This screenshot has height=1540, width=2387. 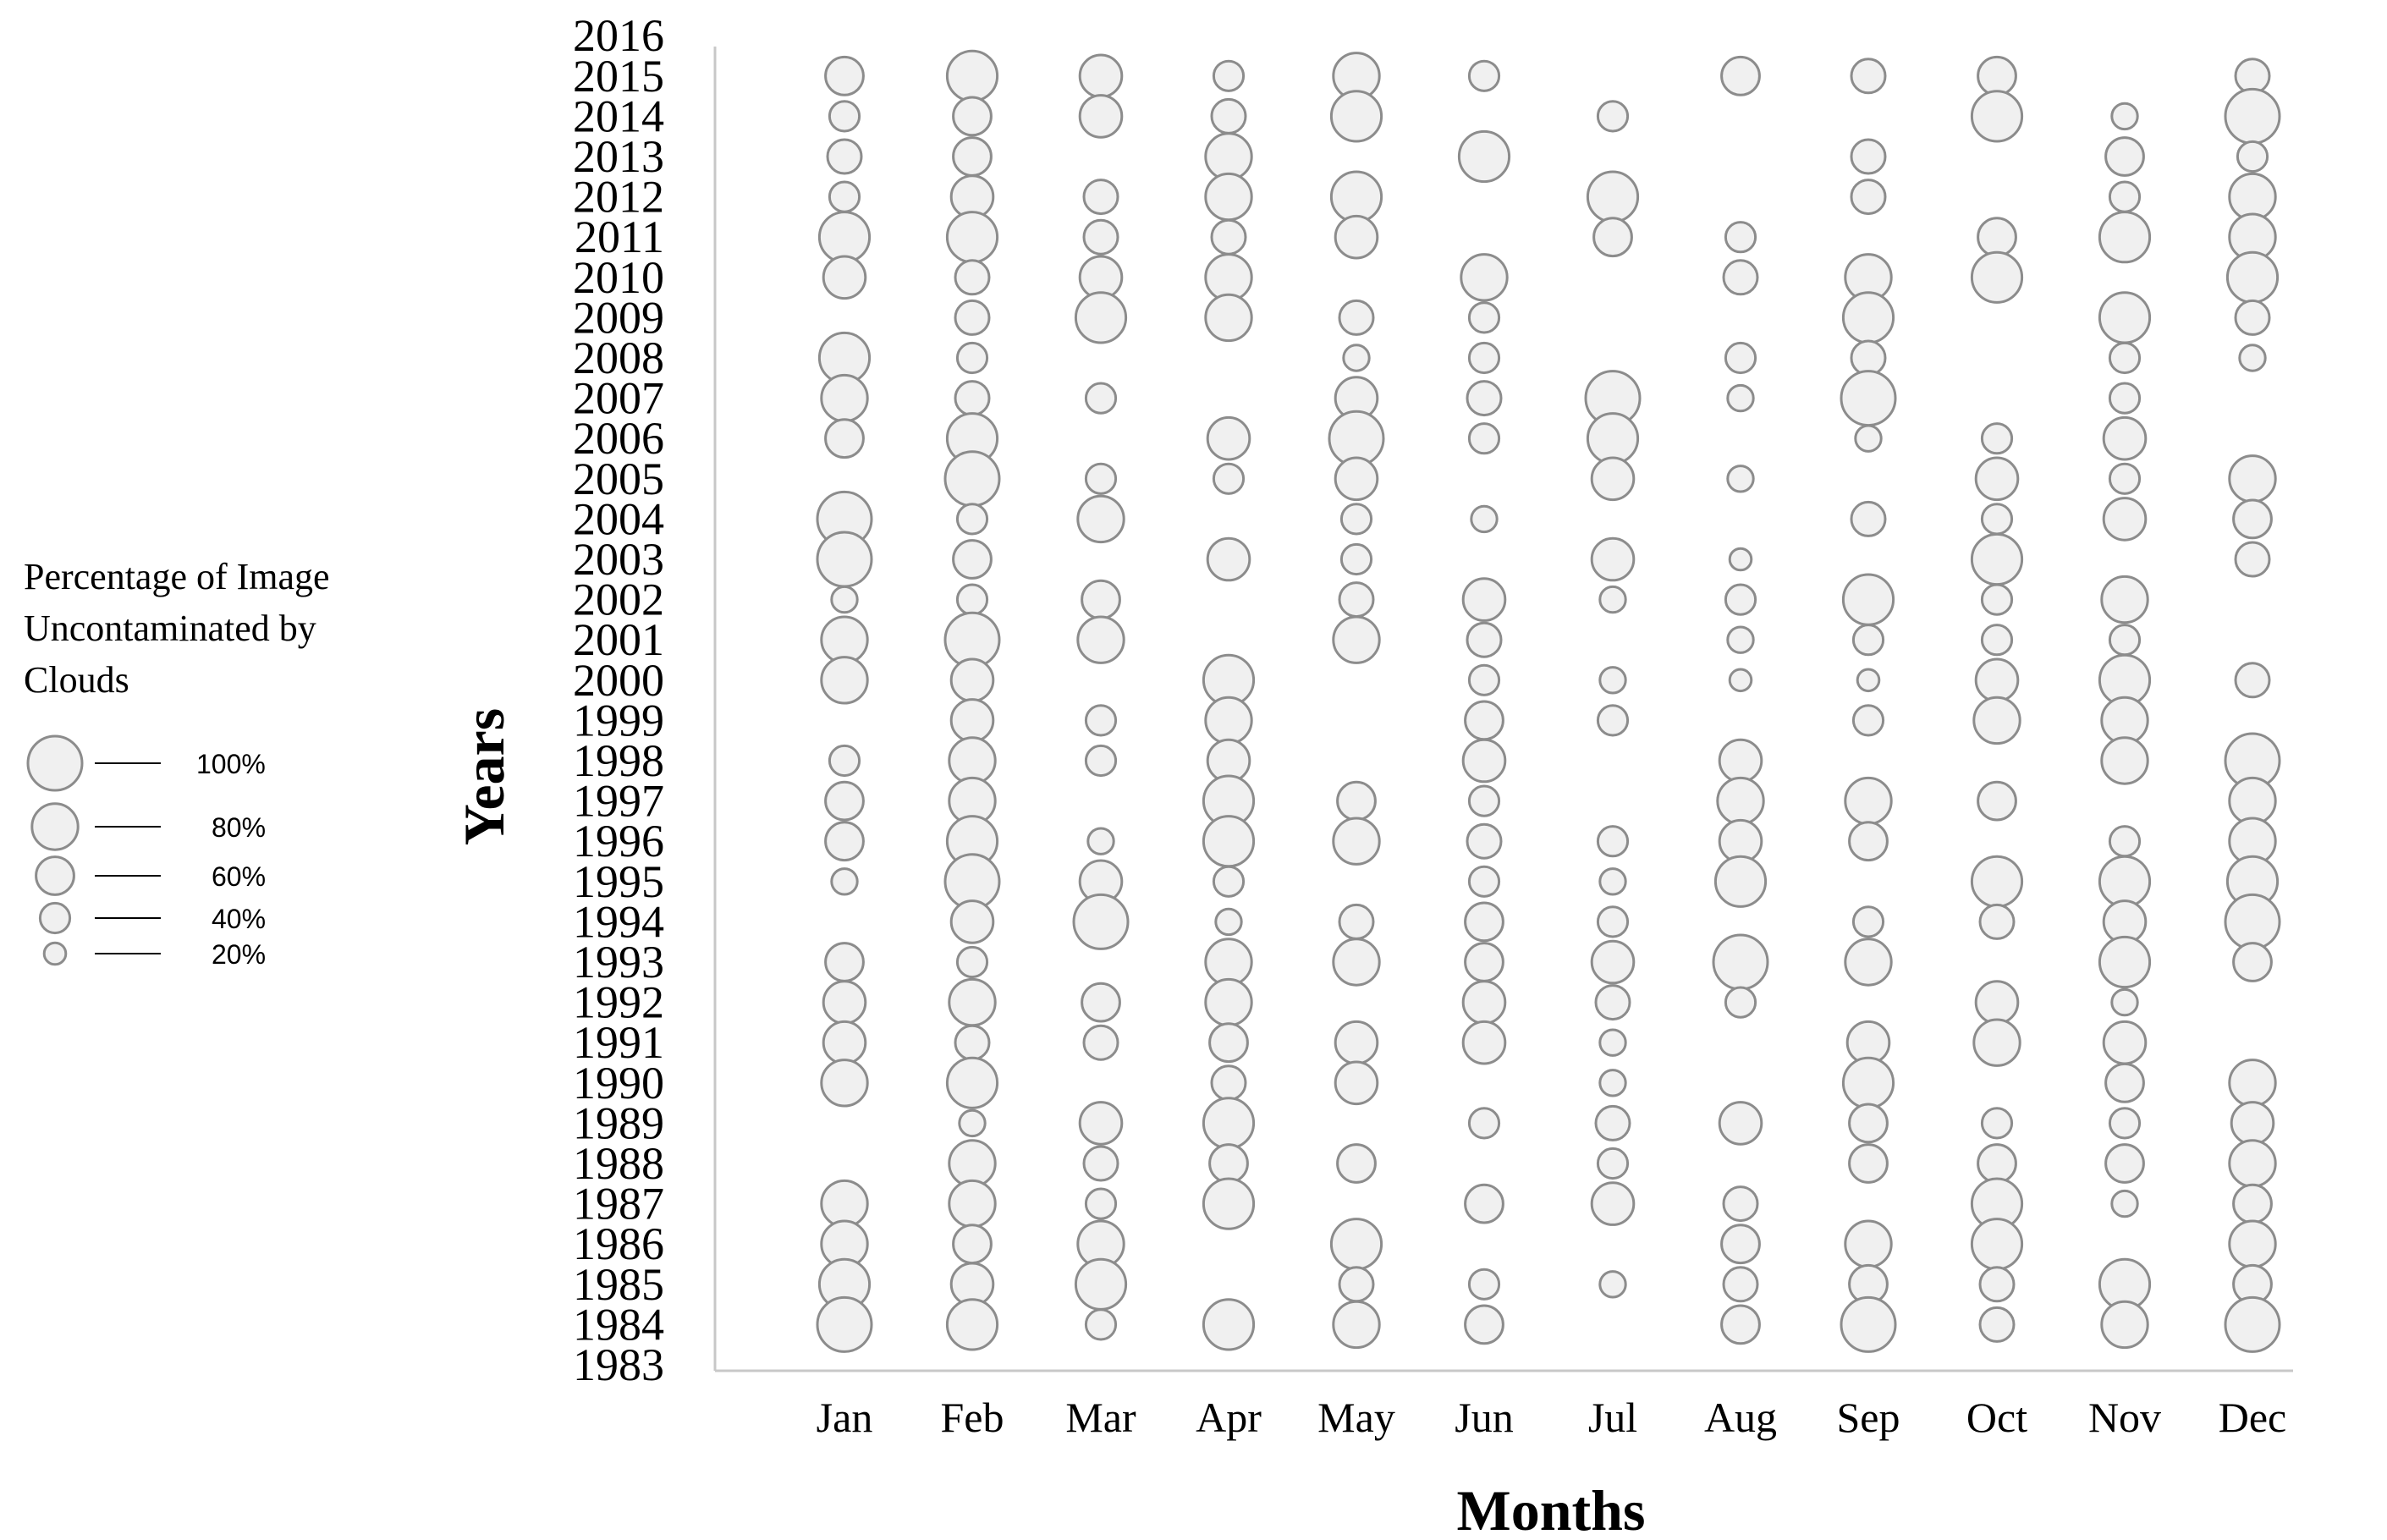 What do you see at coordinates (972, 962) in the screenshot?
I see `bubble-feb-1993` at bounding box center [972, 962].